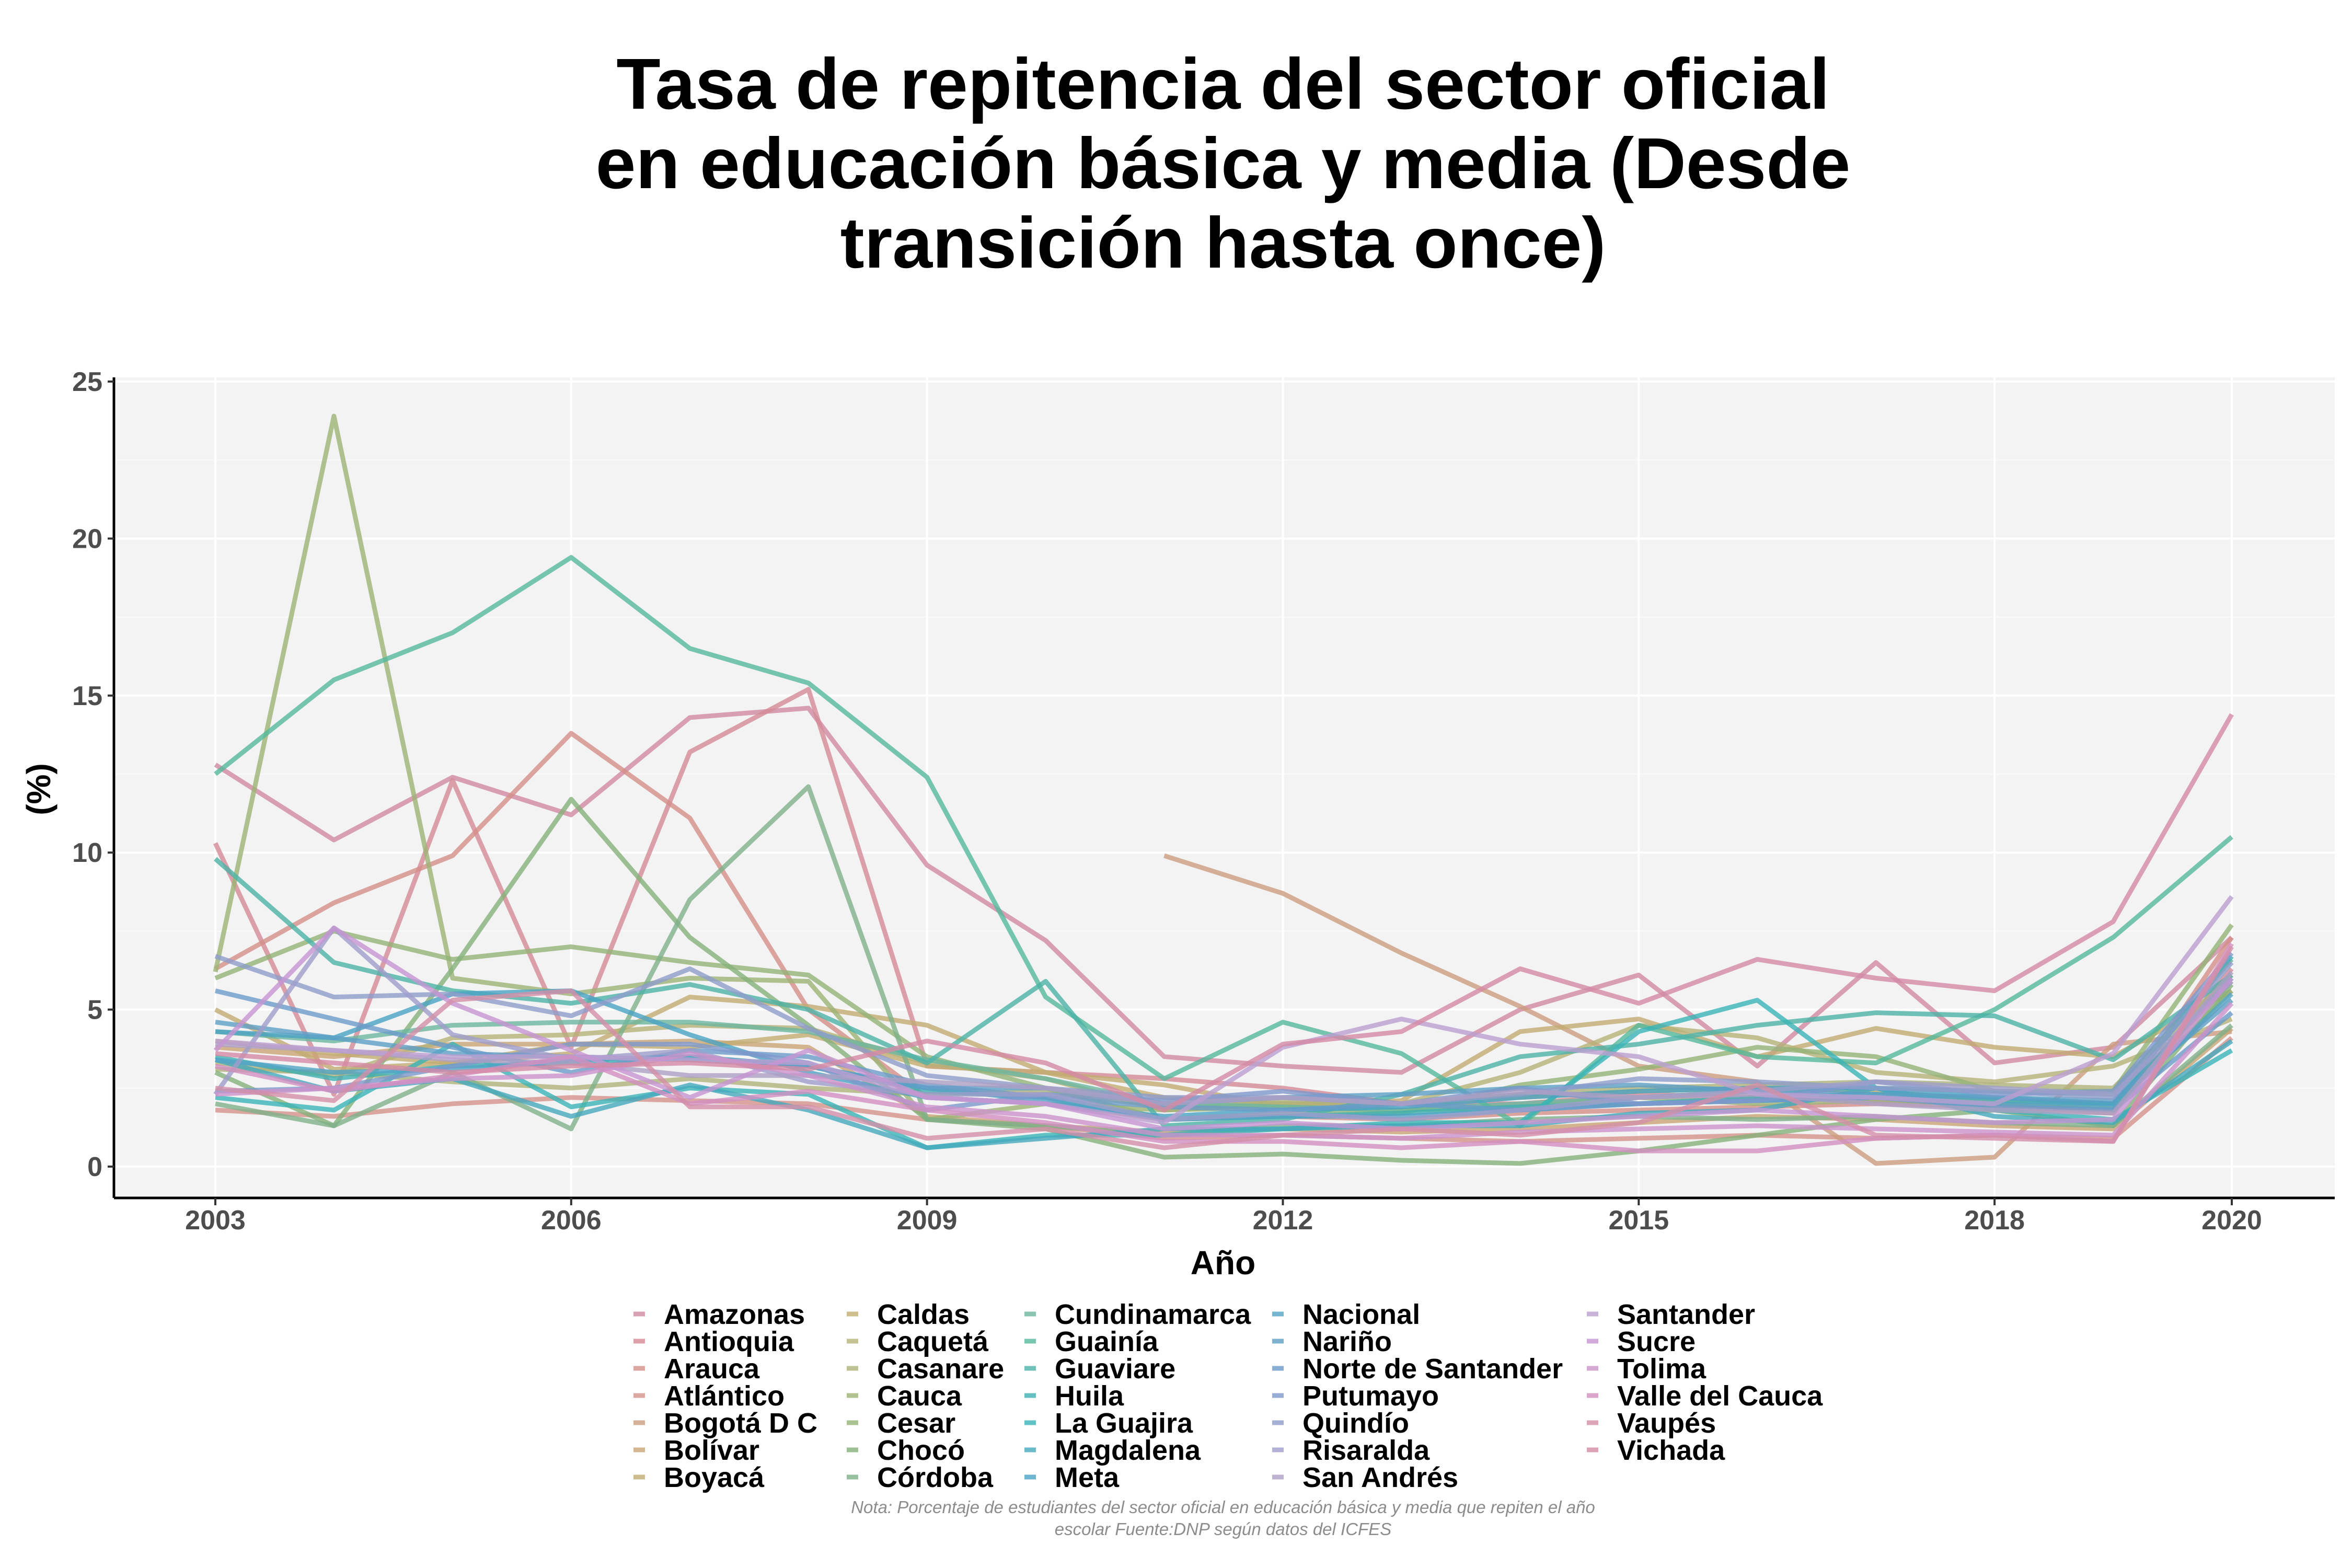  Describe the element at coordinates (87, 696) in the screenshot. I see `y-tick-label: 15` at that location.